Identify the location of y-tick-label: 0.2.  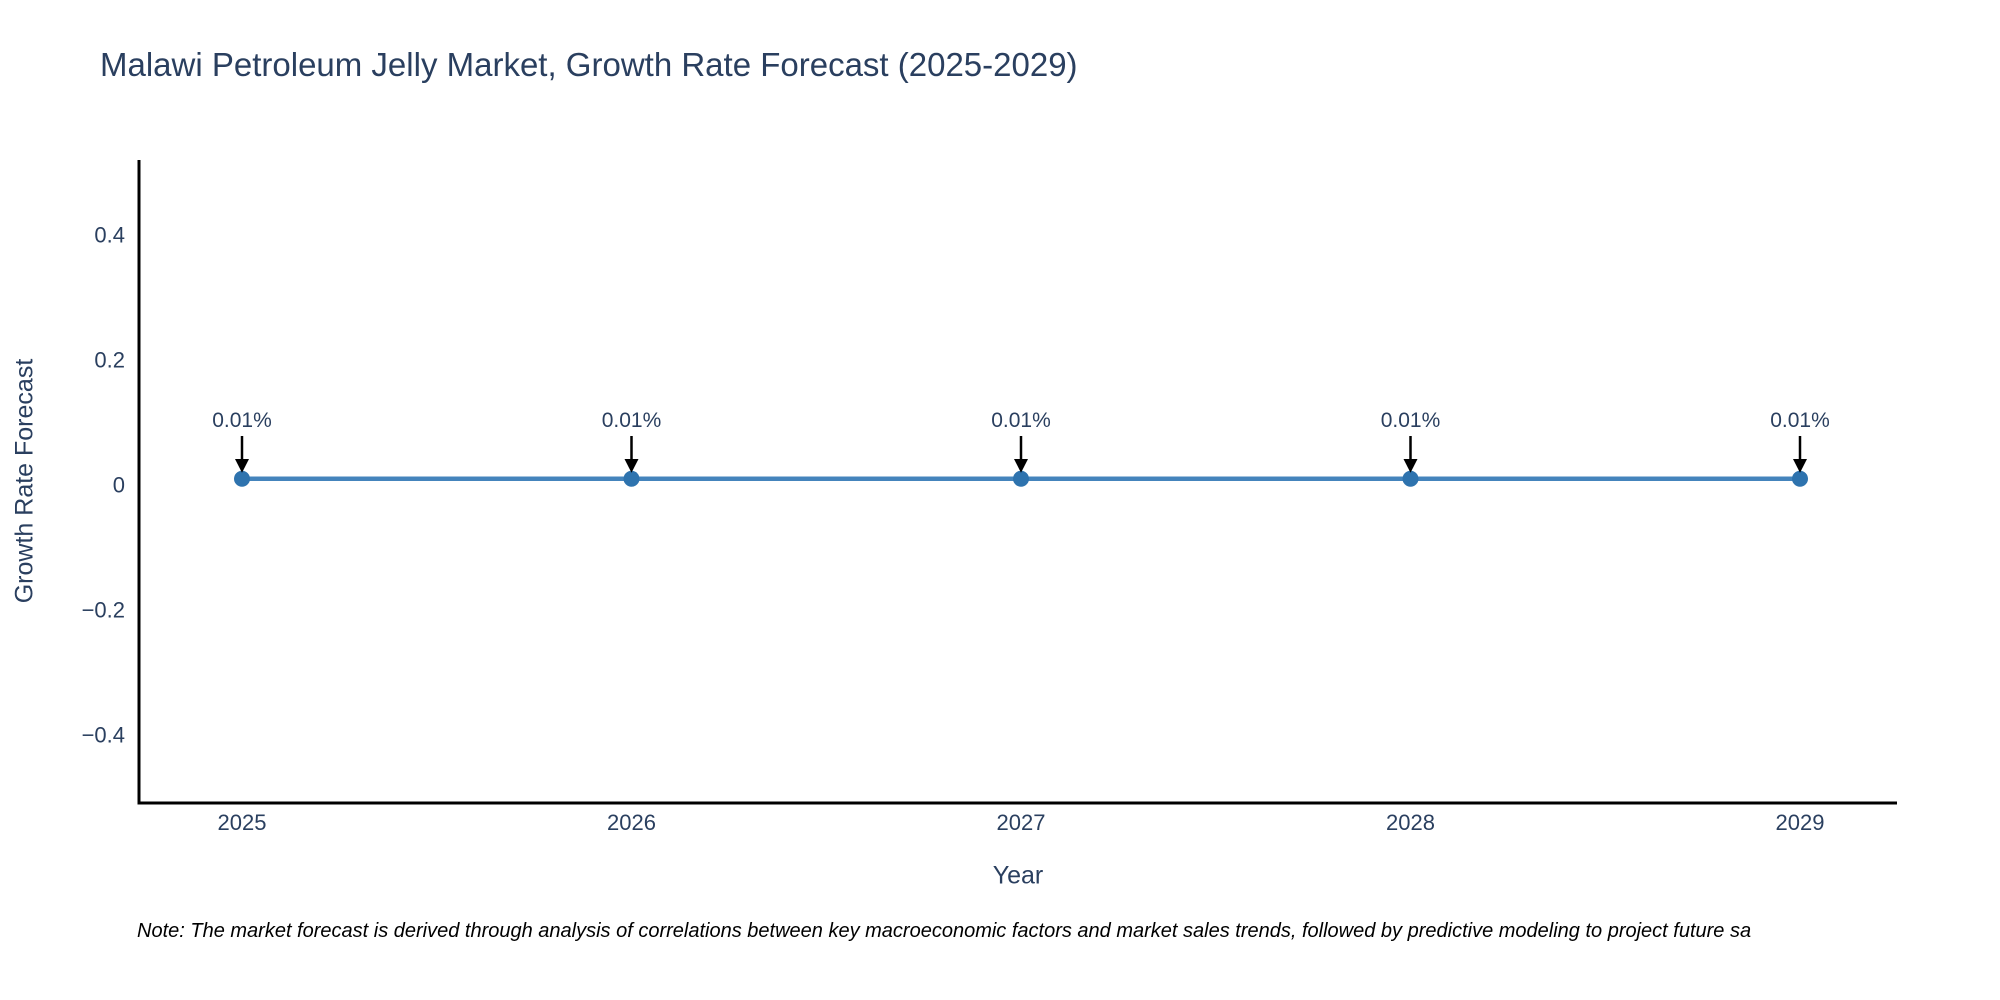
(109, 360).